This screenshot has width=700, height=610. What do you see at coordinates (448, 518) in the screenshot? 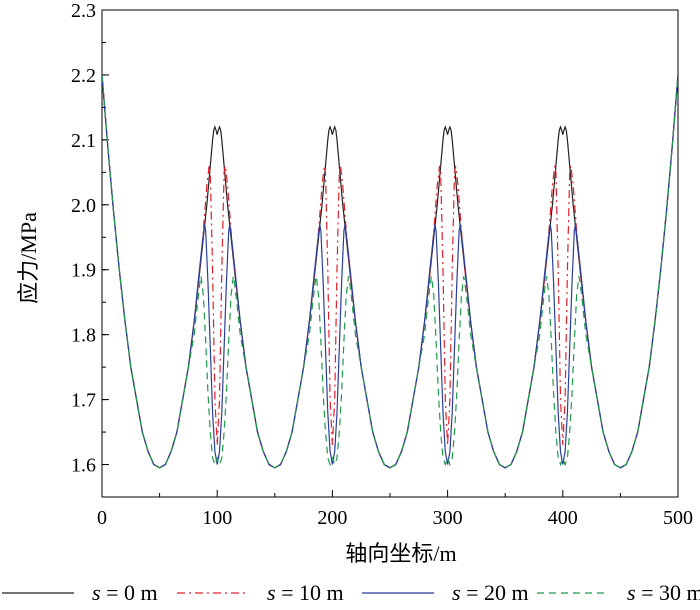
I see `x-tick-label: 300` at bounding box center [448, 518].